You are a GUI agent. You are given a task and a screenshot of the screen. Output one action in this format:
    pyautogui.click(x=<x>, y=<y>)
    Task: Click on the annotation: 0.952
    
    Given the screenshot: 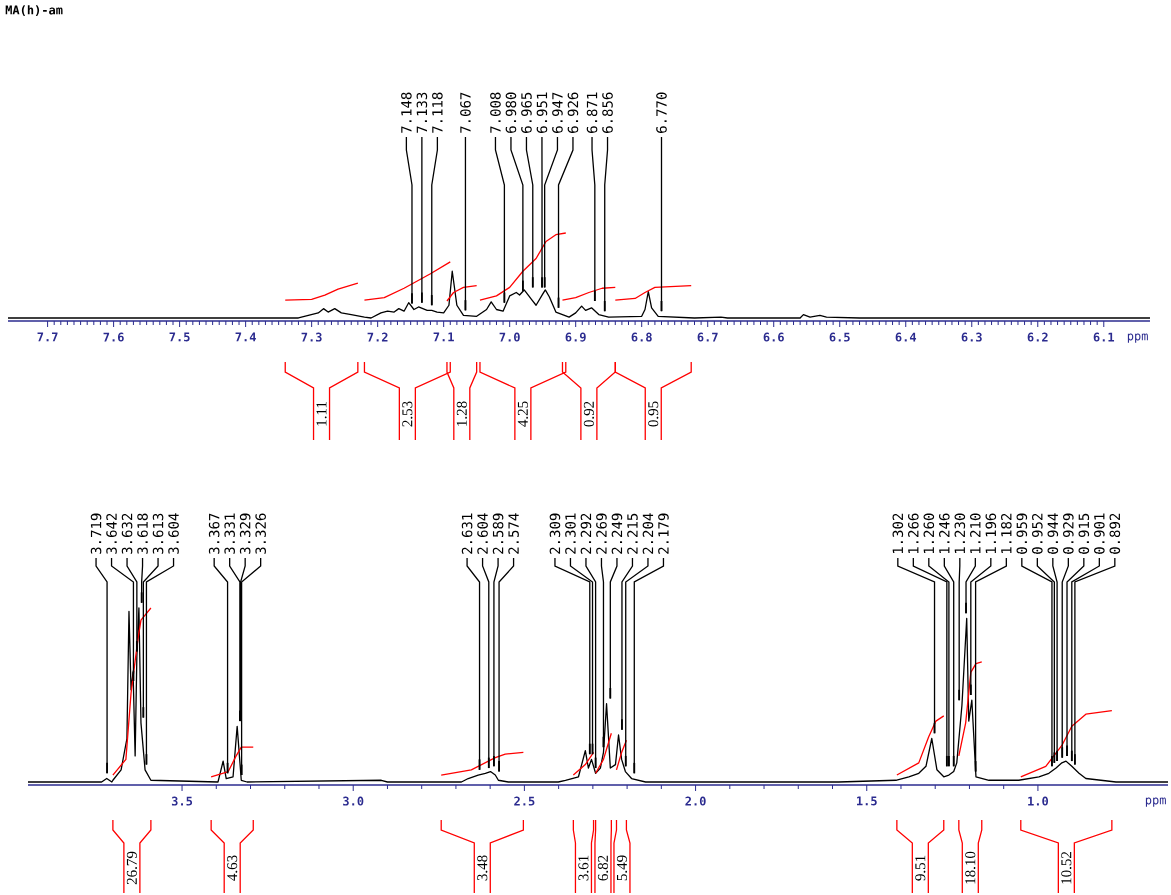 What is the action you would take?
    pyautogui.click(x=1037, y=533)
    